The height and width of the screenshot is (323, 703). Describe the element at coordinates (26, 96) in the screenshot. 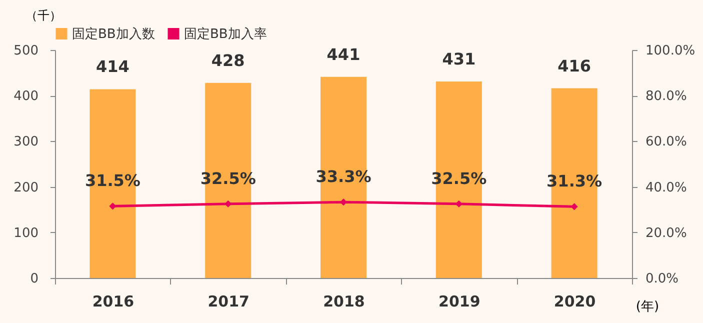

I see `y-tick-label: 400` at that location.